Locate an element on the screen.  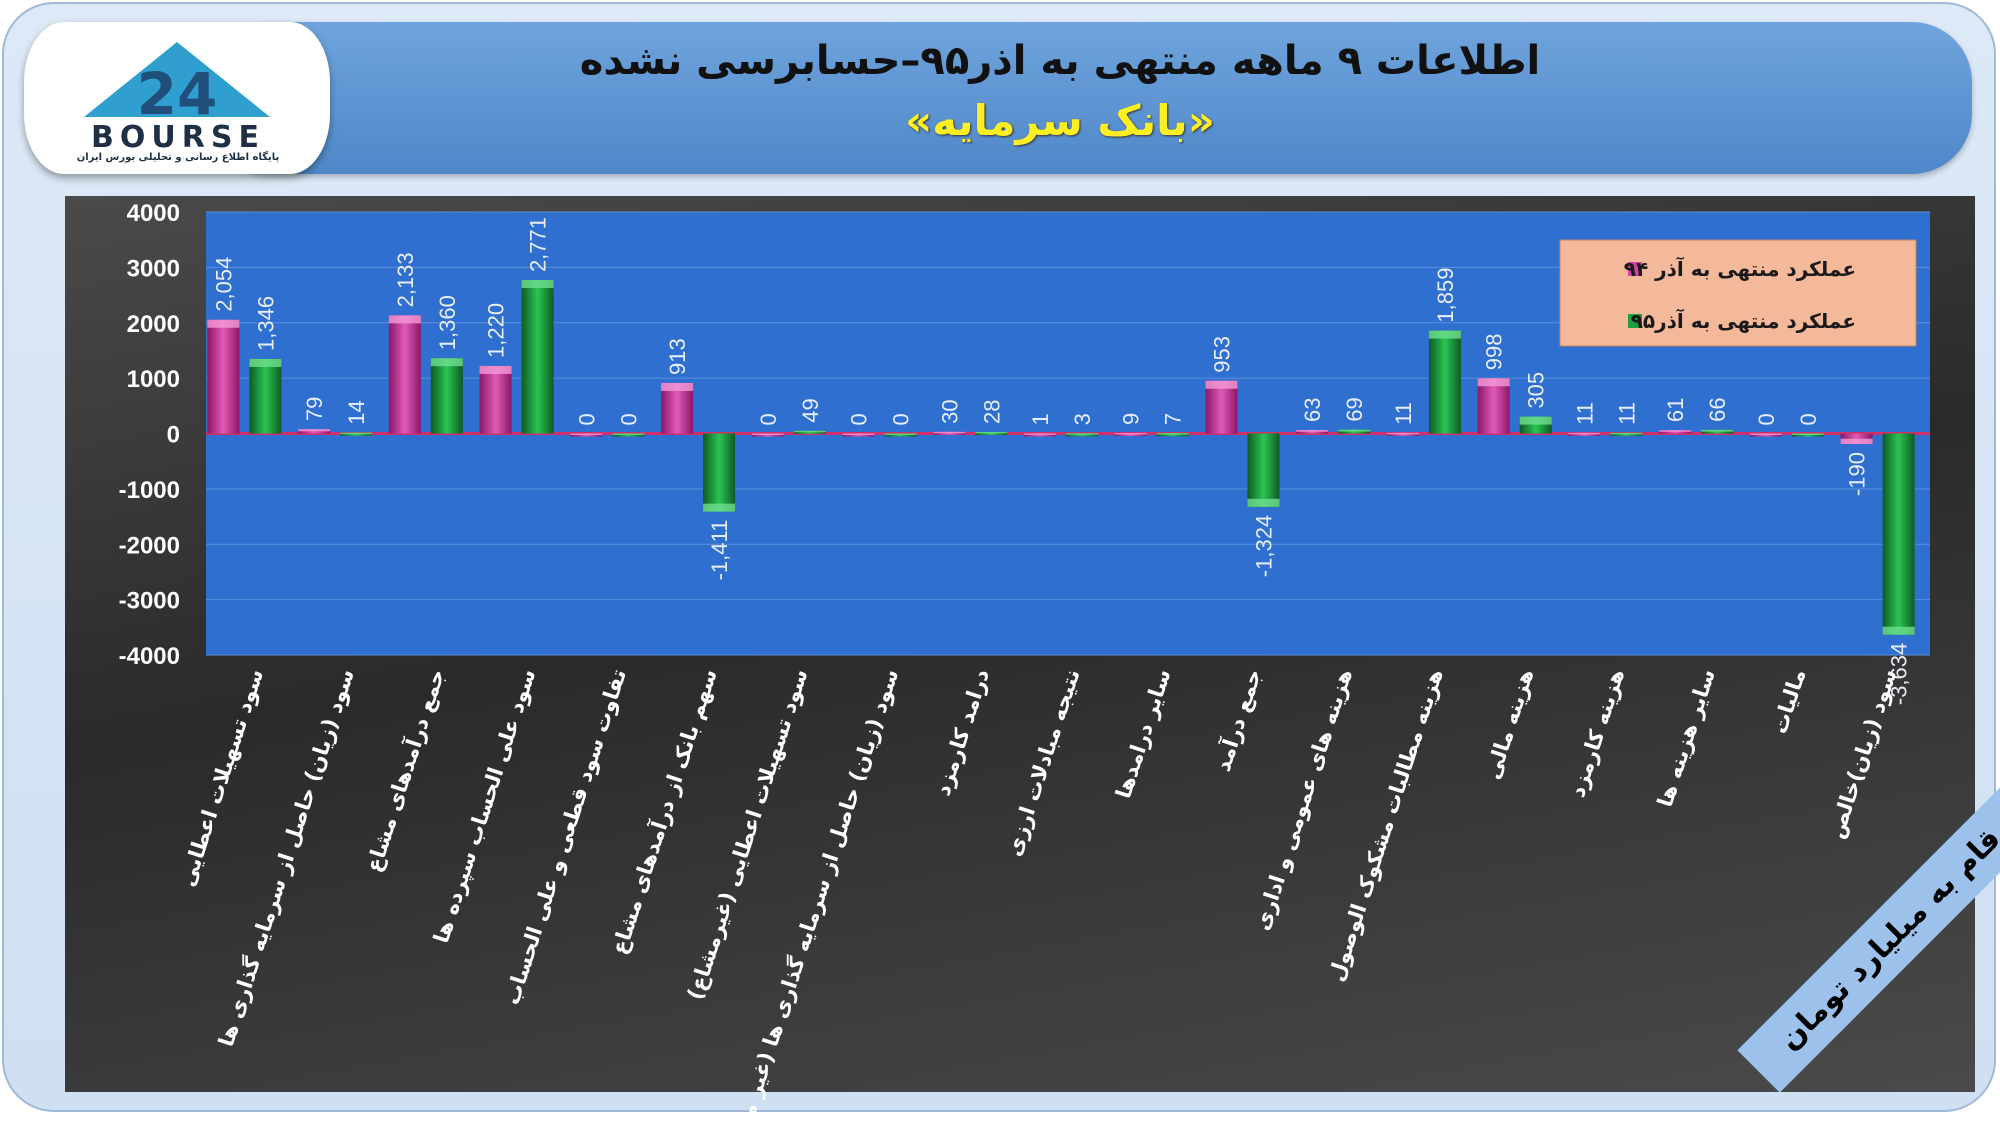
data-label: 61 is located at coordinates (1675, 410).